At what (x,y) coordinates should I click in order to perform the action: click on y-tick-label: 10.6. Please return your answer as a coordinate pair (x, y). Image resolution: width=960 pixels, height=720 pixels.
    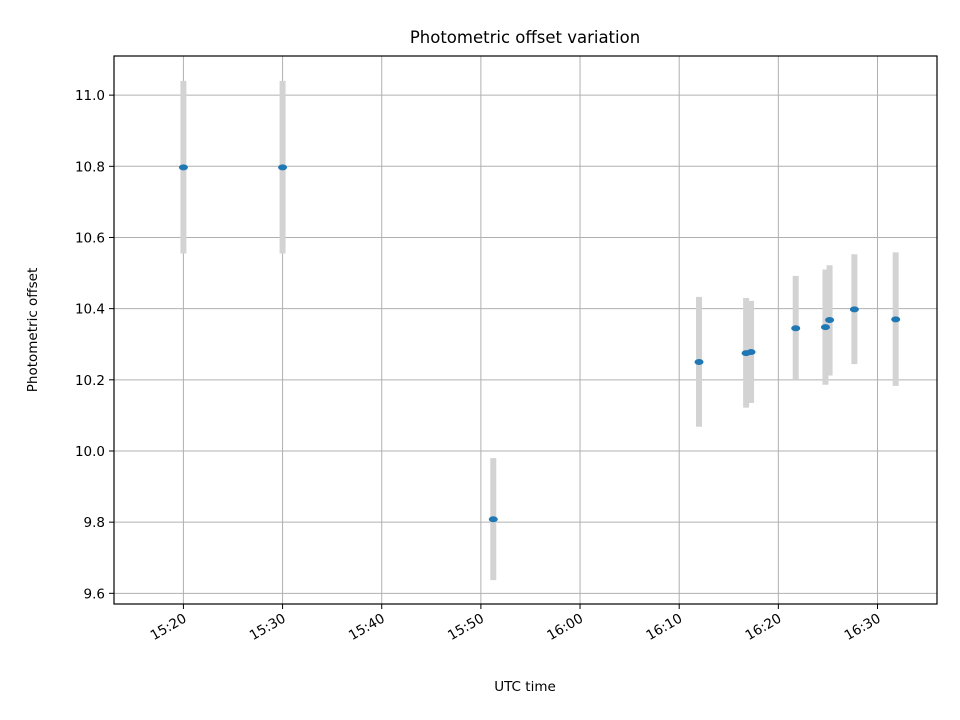
    Looking at the image, I should click on (90, 238).